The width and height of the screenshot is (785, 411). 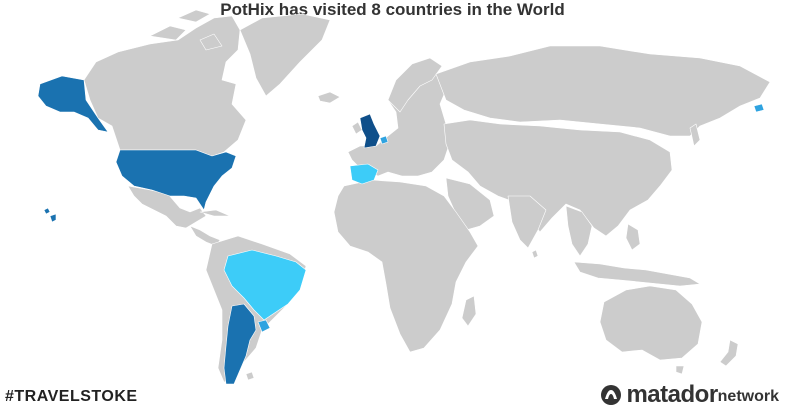 What do you see at coordinates (384, 140) in the screenshot?
I see `country-netherlands` at bounding box center [384, 140].